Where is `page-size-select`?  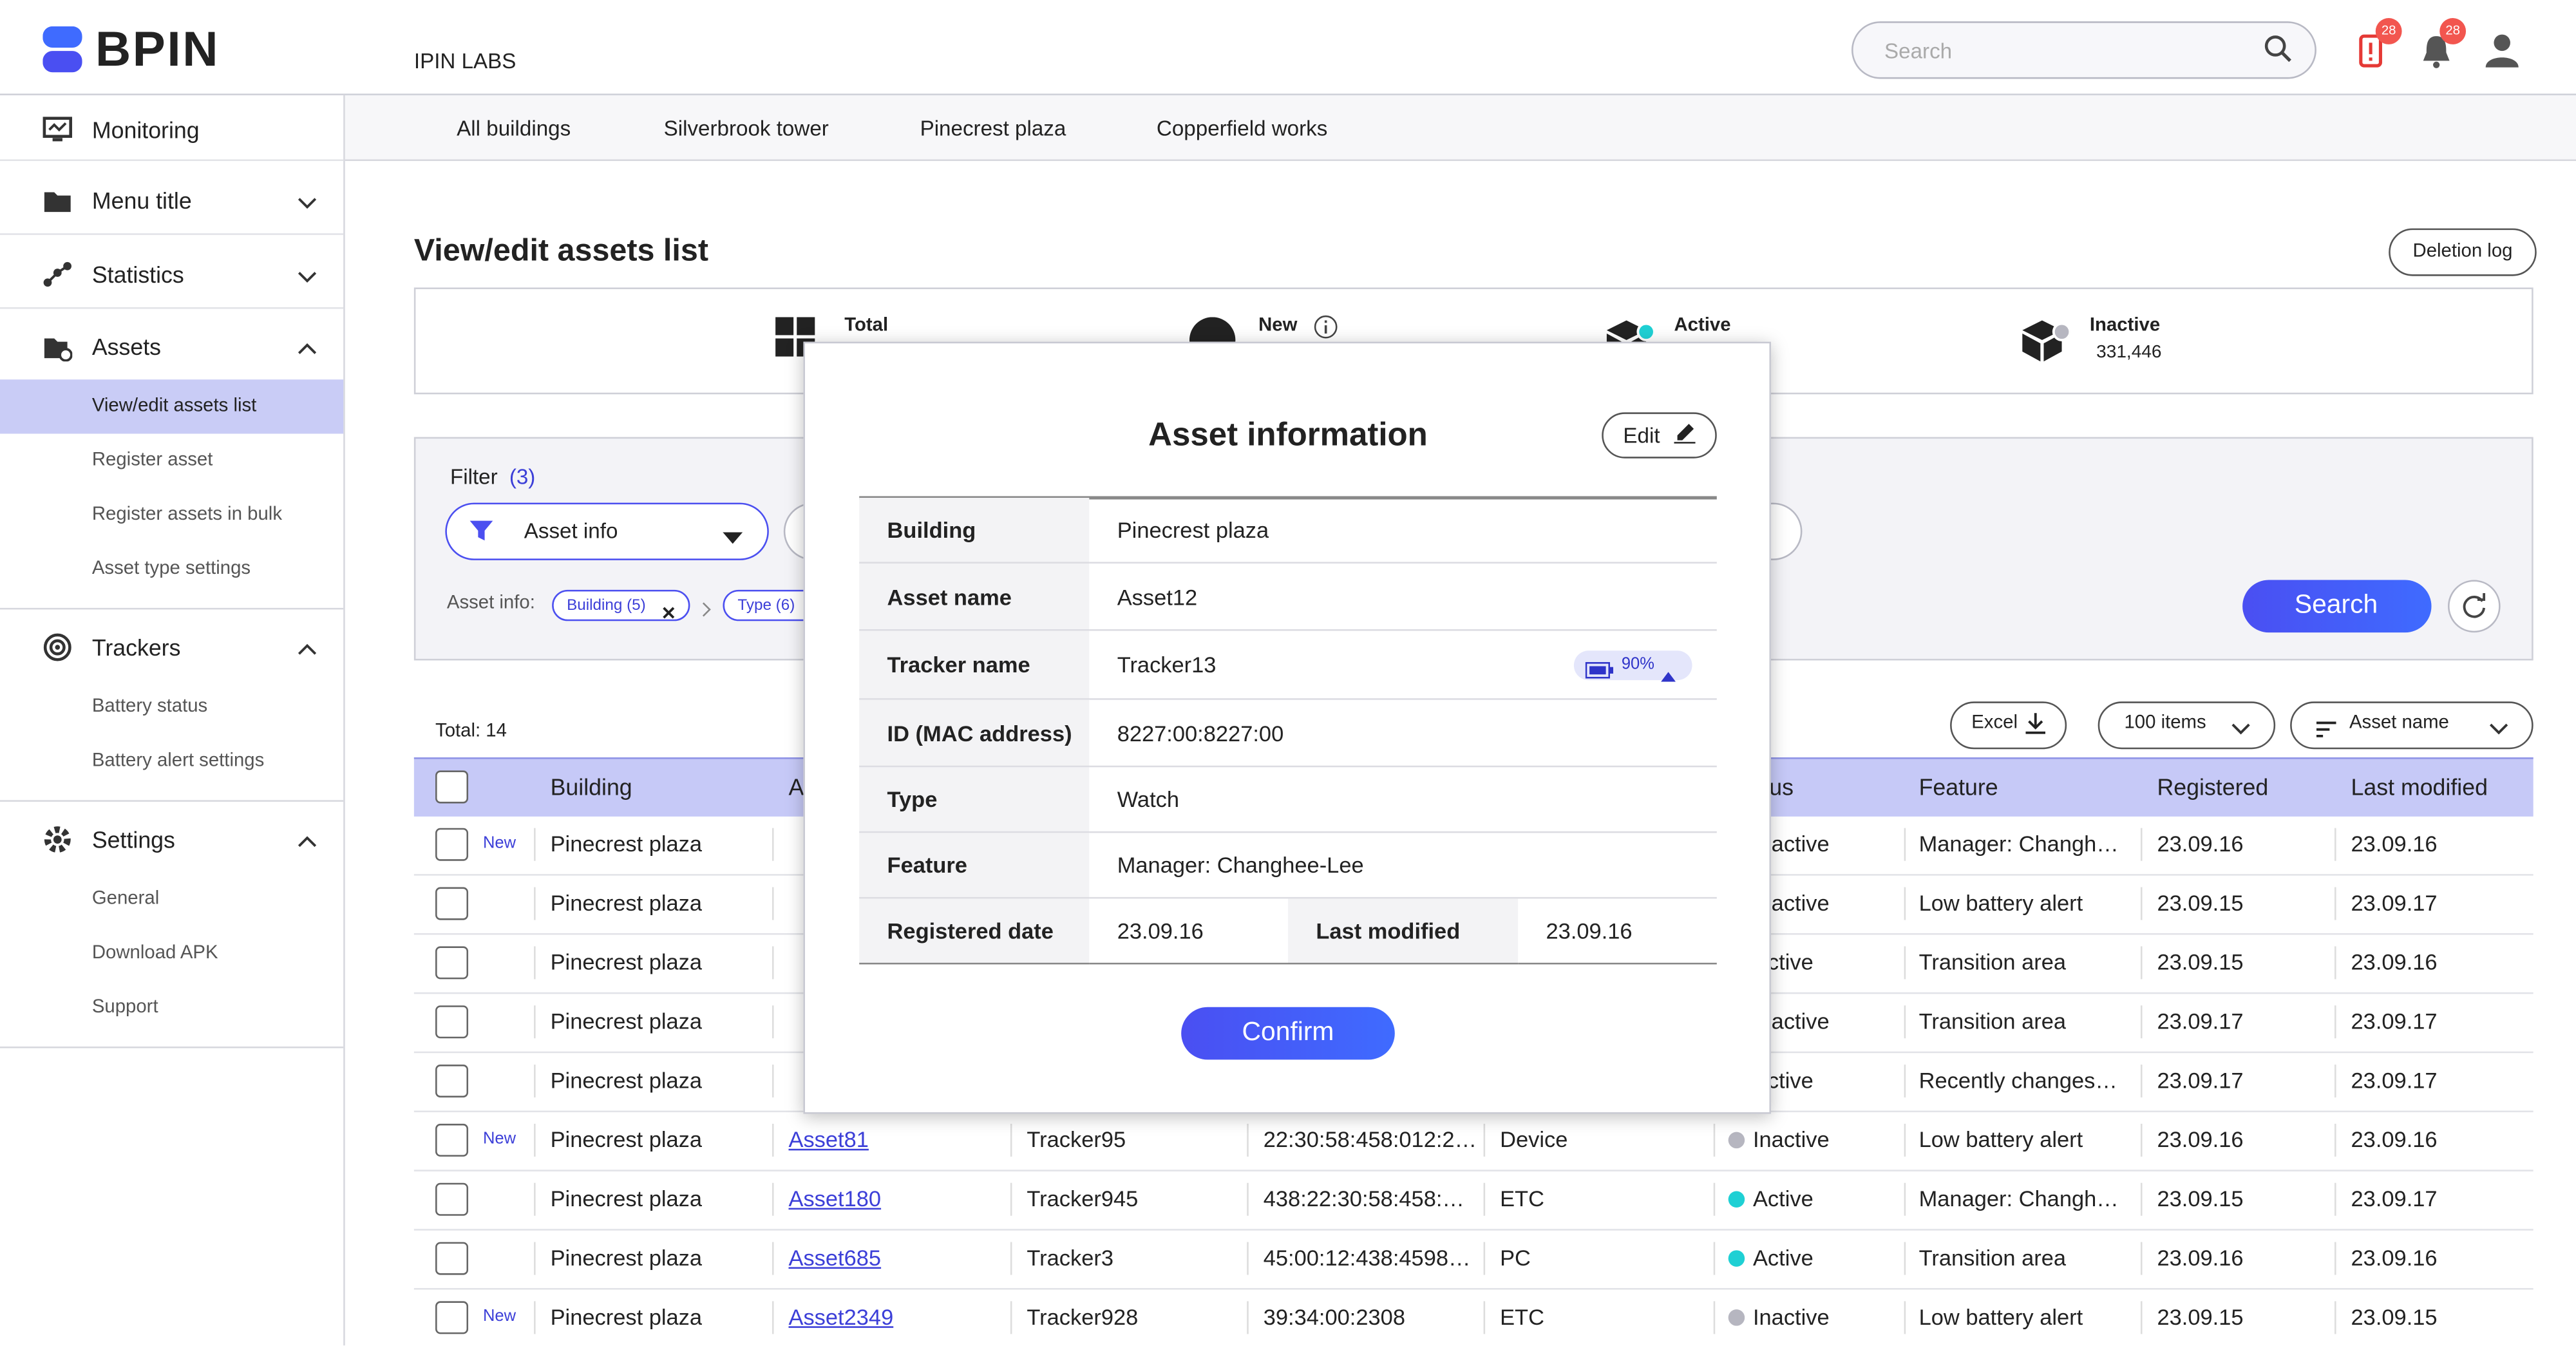
page-size-select is located at coordinates (2187, 725).